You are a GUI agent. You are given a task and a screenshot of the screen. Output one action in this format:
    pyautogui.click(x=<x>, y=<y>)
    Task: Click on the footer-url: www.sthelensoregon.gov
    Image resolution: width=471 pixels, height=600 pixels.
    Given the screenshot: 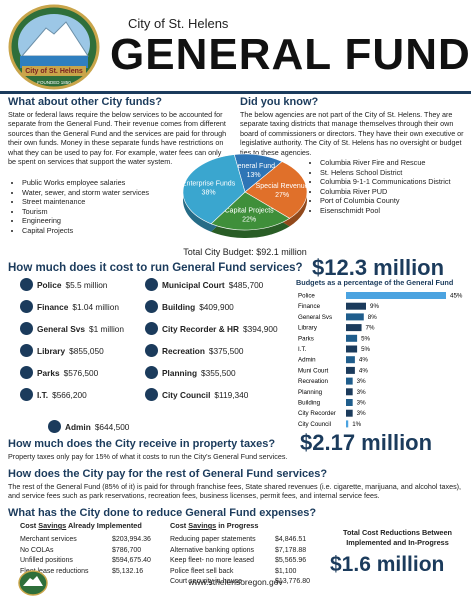 What is the action you would take?
    pyautogui.click(x=235, y=582)
    